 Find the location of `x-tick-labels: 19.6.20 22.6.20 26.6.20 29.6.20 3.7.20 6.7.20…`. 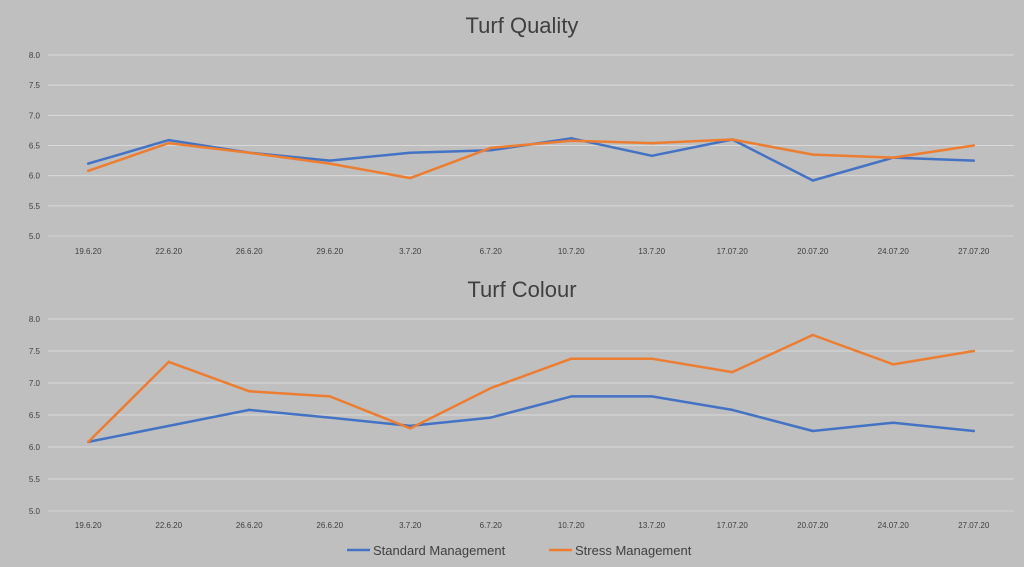

x-tick-labels: 19.6.20 22.6.20 26.6.20 29.6.20 3.7.20 6.7.20… is located at coordinates (532, 251).